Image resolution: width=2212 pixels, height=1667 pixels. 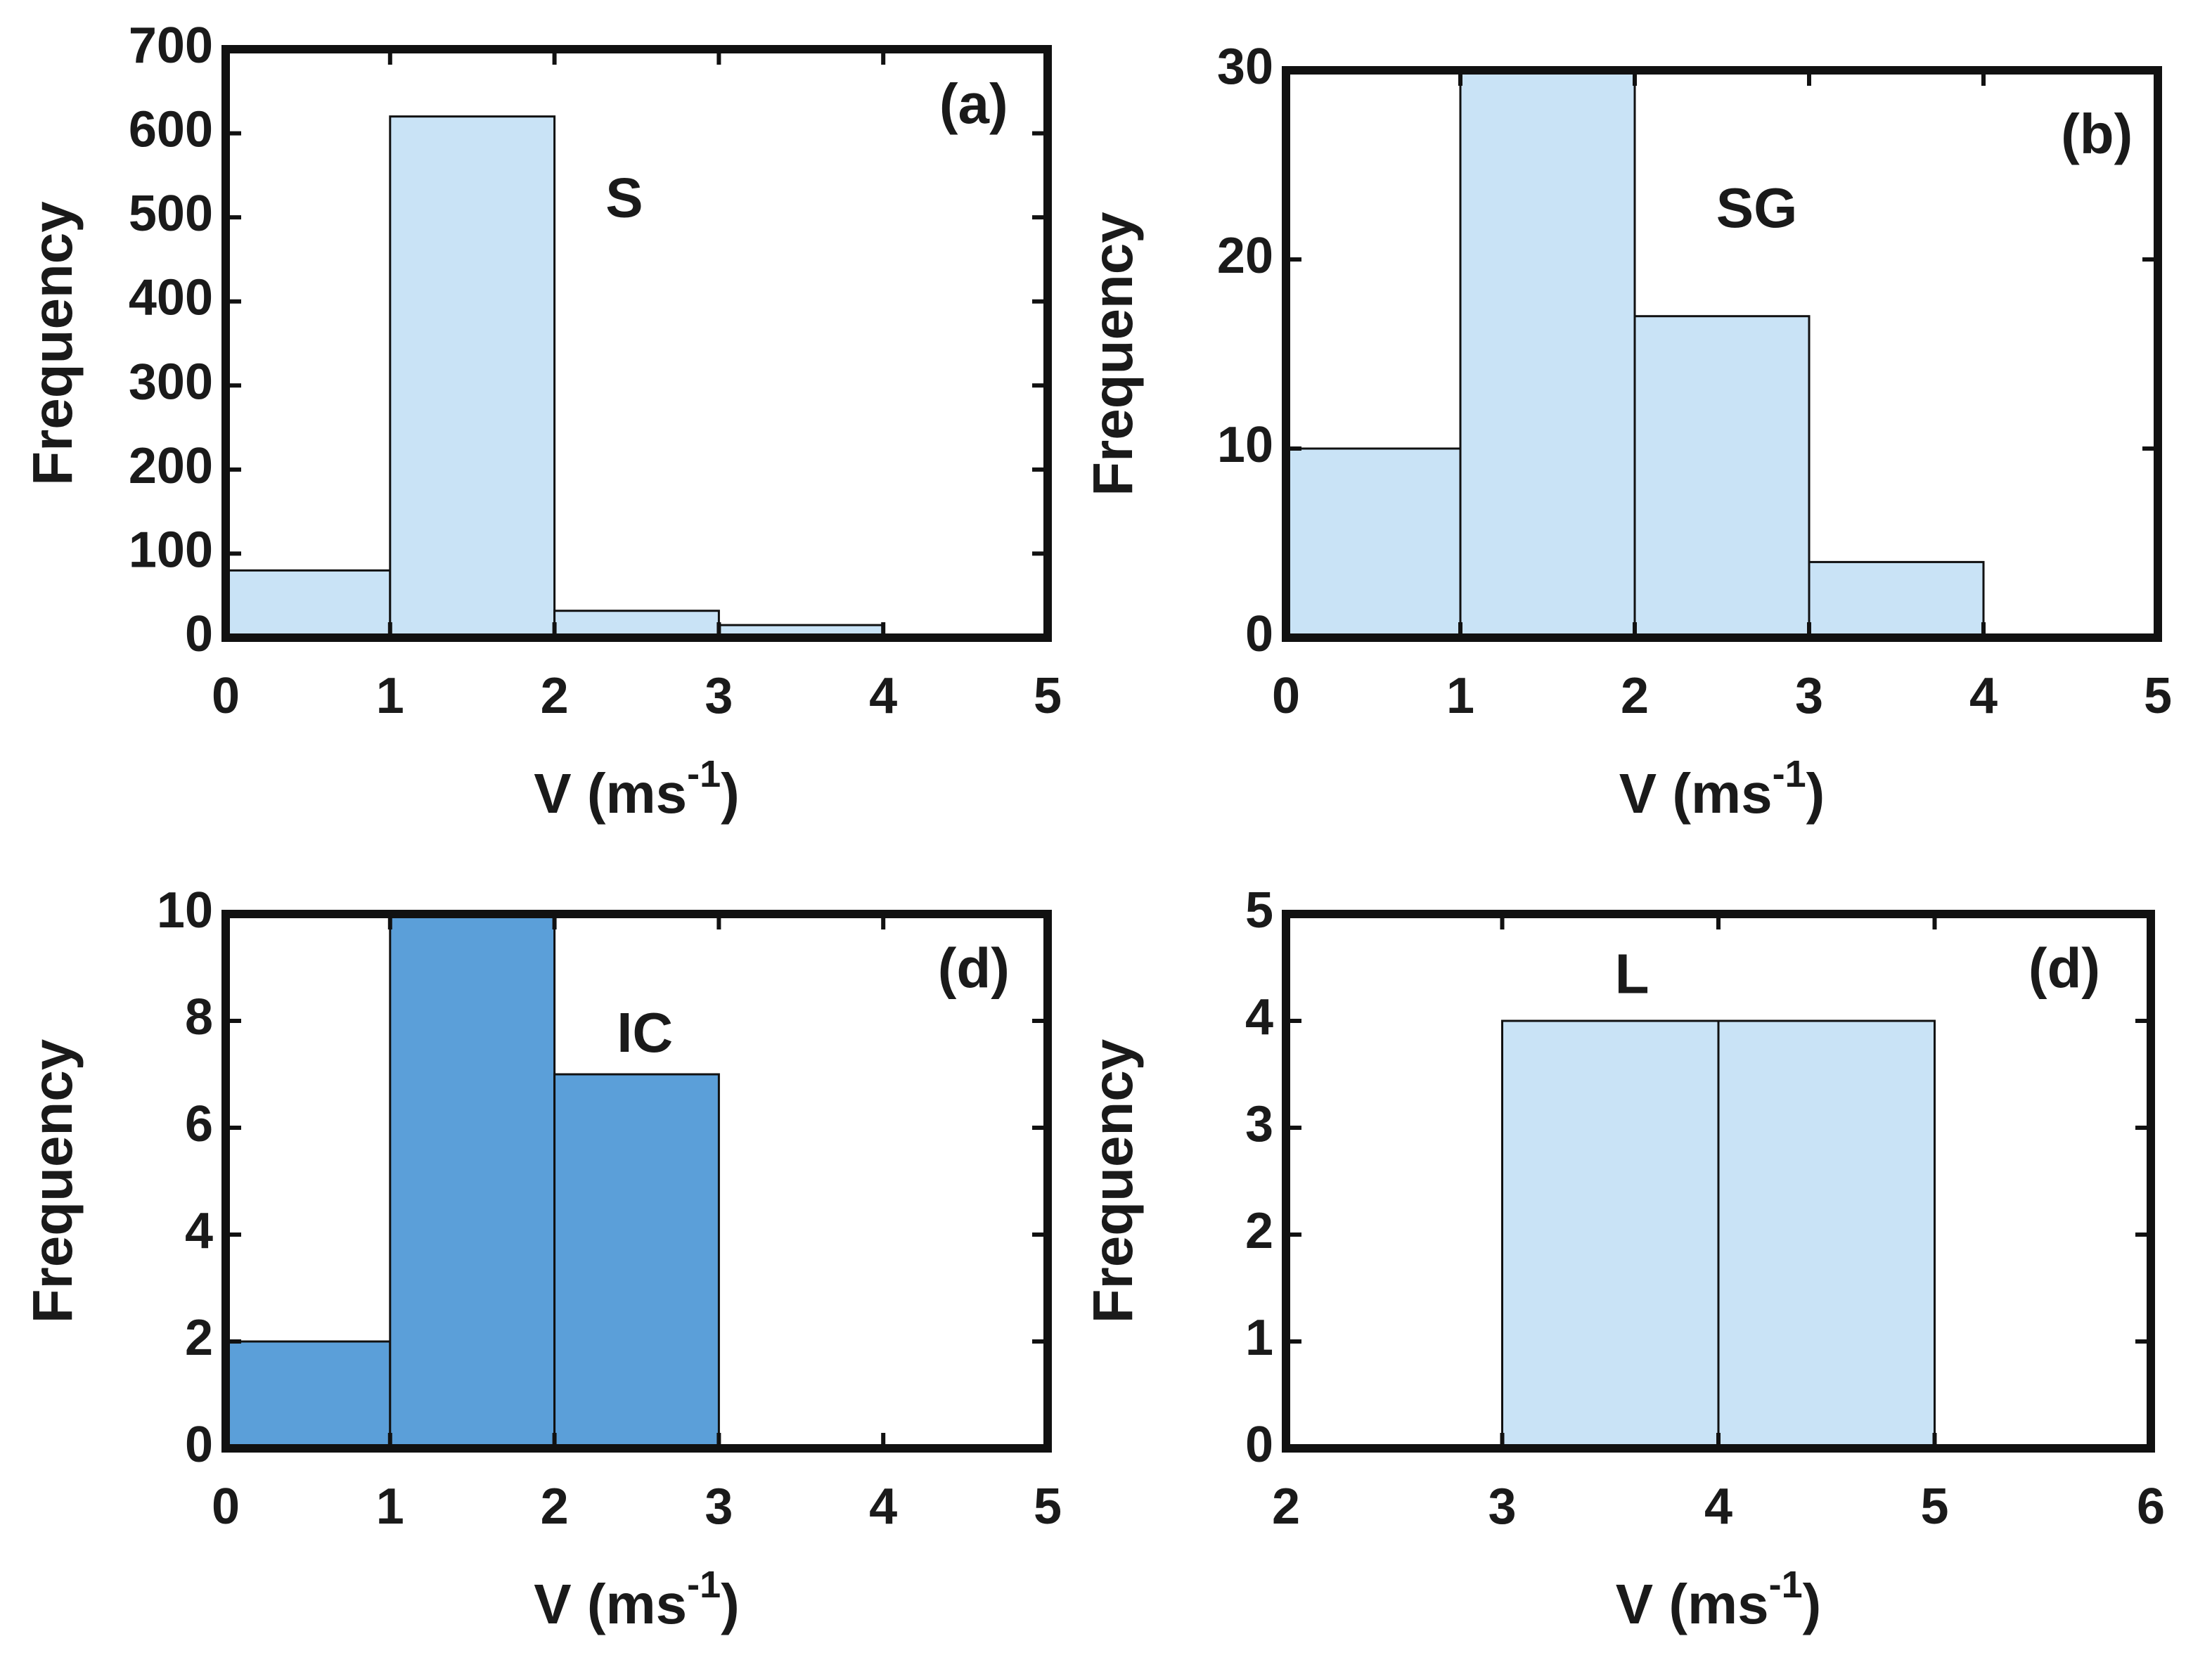 What do you see at coordinates (645, 1032) in the screenshot?
I see `annotation: IC` at bounding box center [645, 1032].